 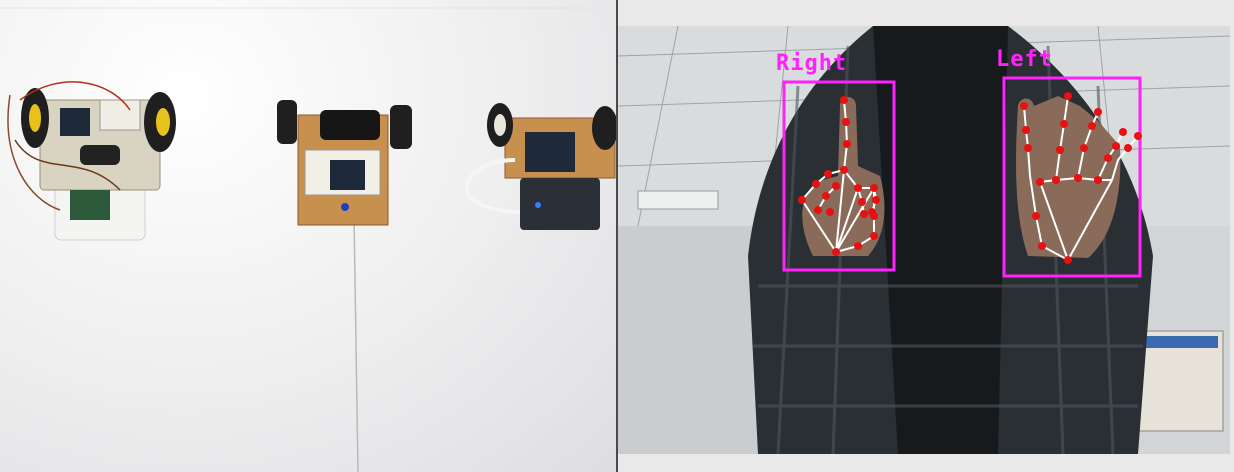 What do you see at coordinates (617, 236) in the screenshot?
I see `panel-divider` at bounding box center [617, 236].